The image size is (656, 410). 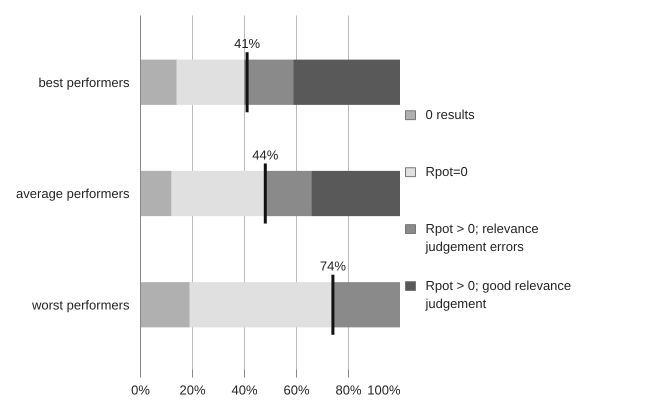 What do you see at coordinates (333, 266) in the screenshot?
I see `annotation: 74%` at bounding box center [333, 266].